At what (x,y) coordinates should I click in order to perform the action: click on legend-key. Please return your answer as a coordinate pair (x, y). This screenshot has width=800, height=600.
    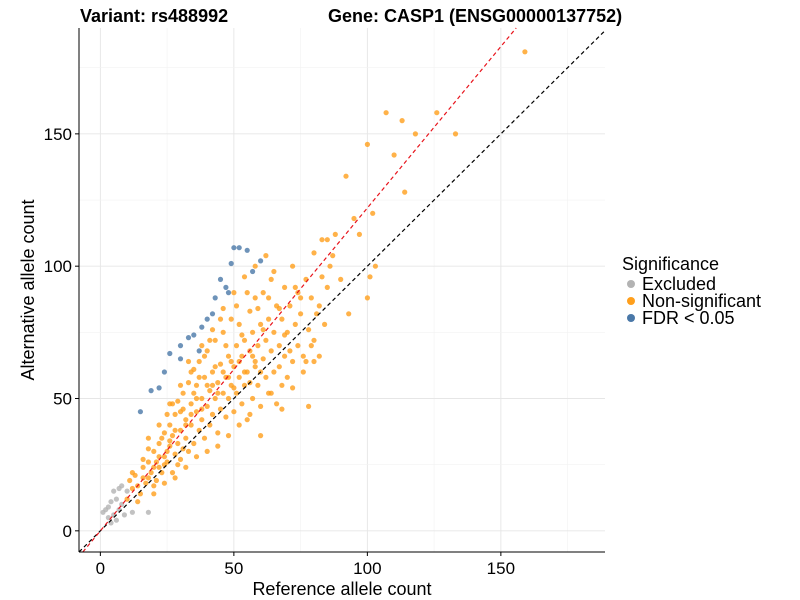
    Looking at the image, I should click on (631, 284).